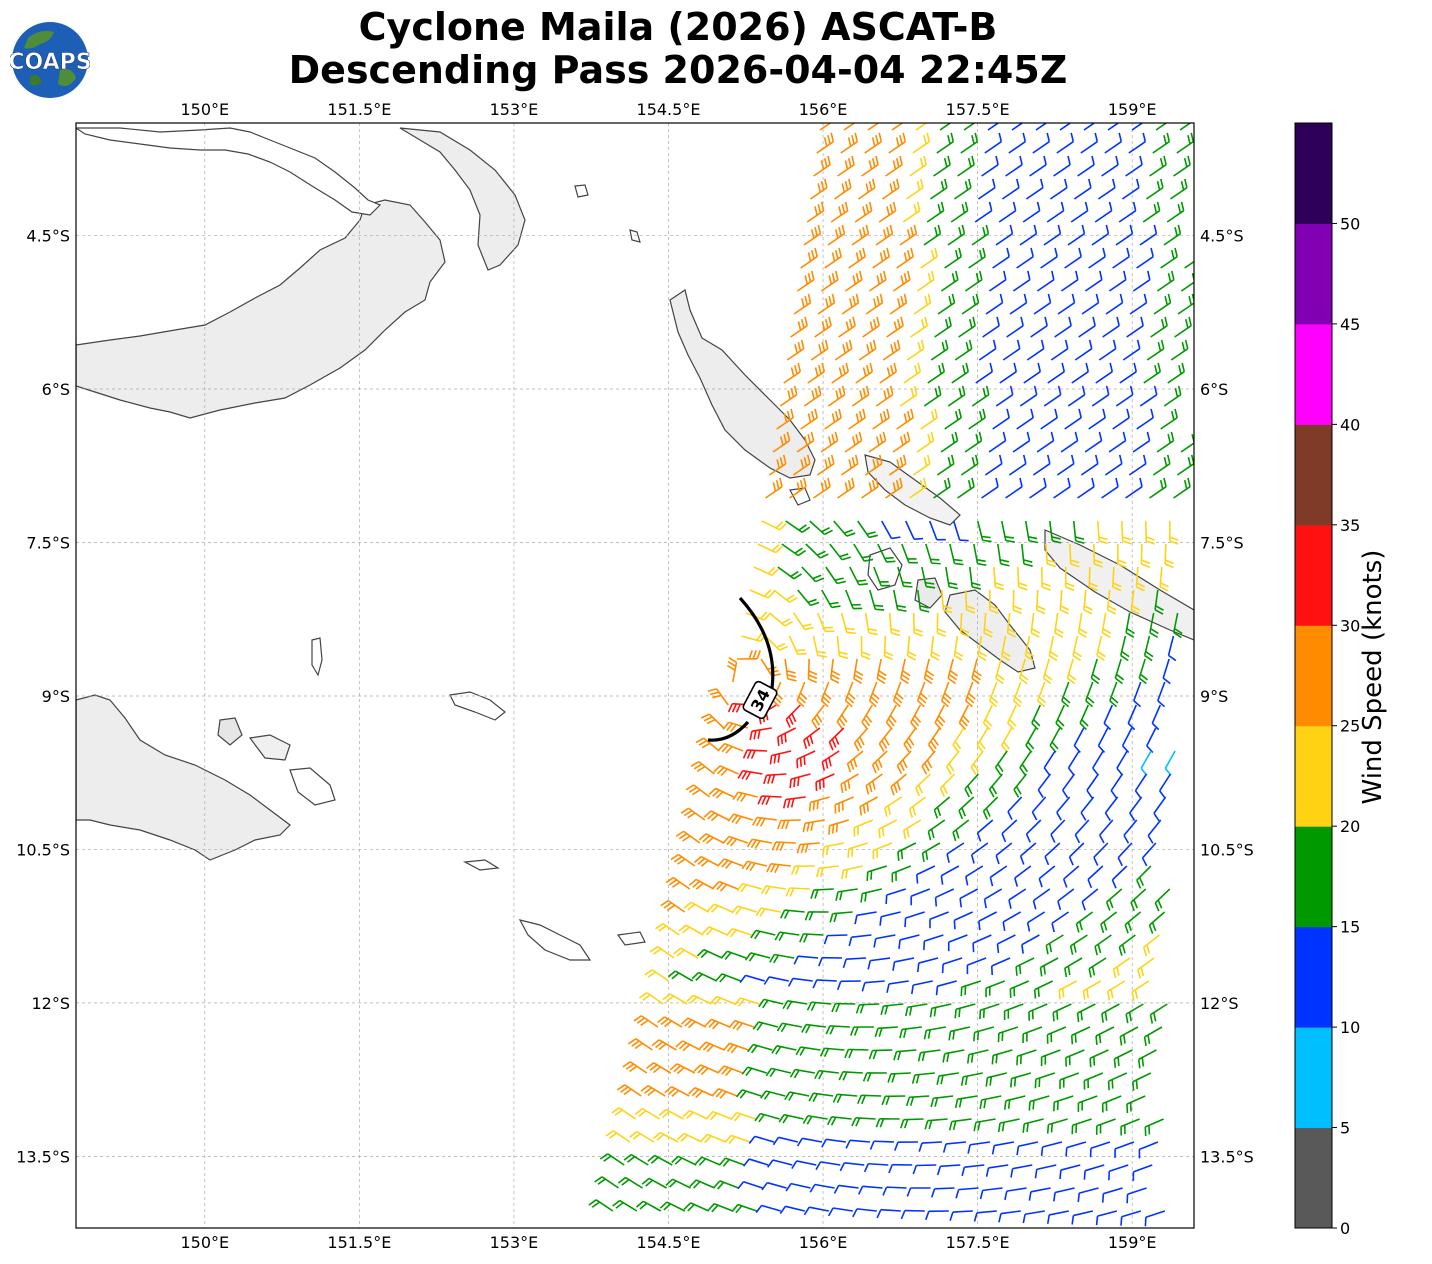 The height and width of the screenshot is (1264, 1432). Describe the element at coordinates (261, 309) in the screenshot. I see `island-new-britain` at that location.